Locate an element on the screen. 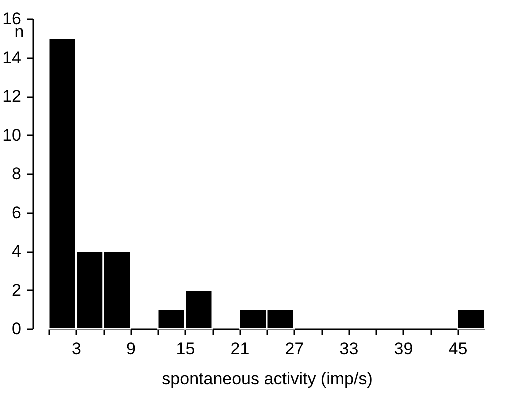  y-tick-label: 10 is located at coordinates (12, 135).